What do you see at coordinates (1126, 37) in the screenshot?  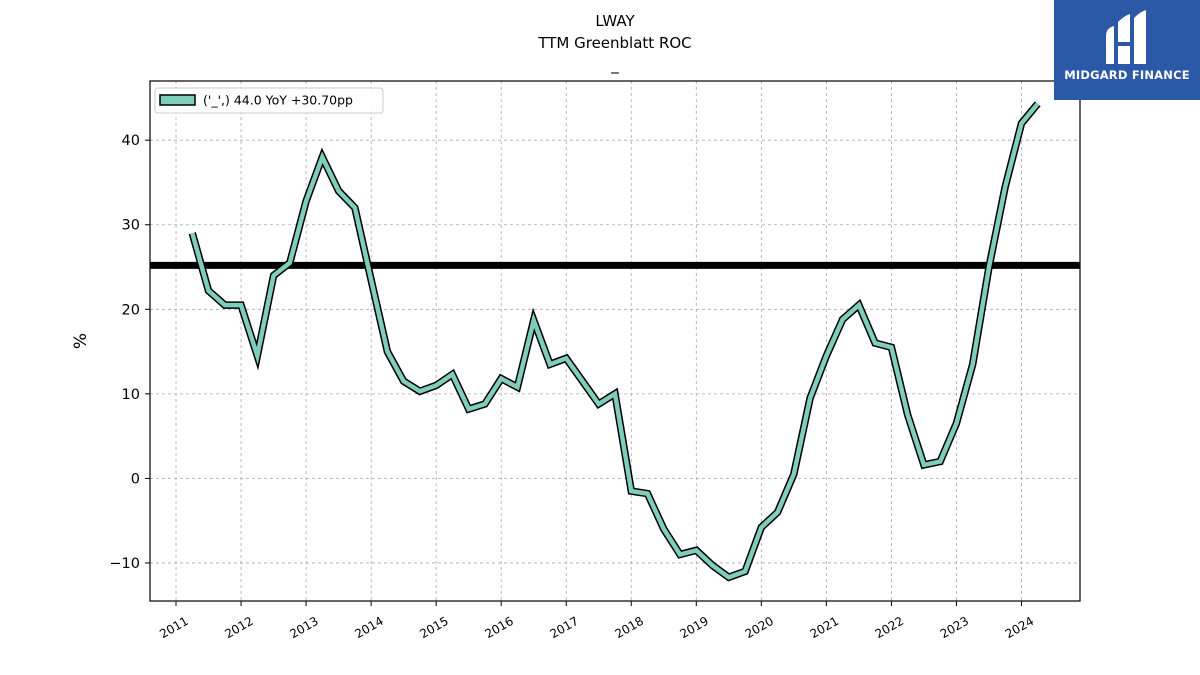 I see `midgard-logo-icon` at bounding box center [1126, 37].